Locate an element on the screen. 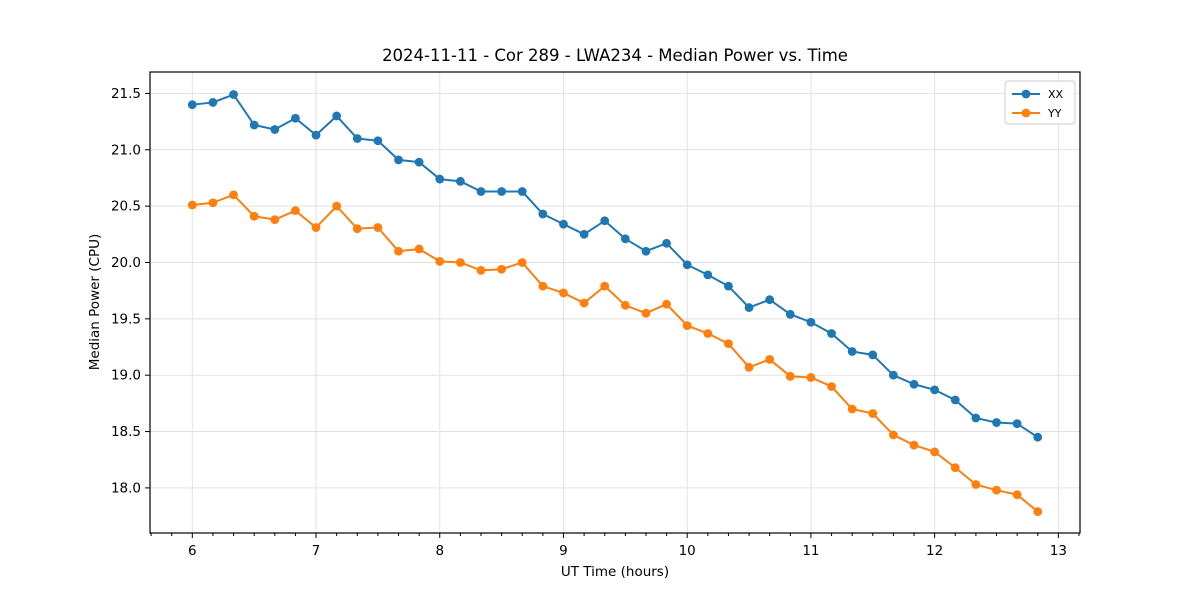 This screenshot has height=604, width=1200. legend-marker-yy is located at coordinates (1026, 113).